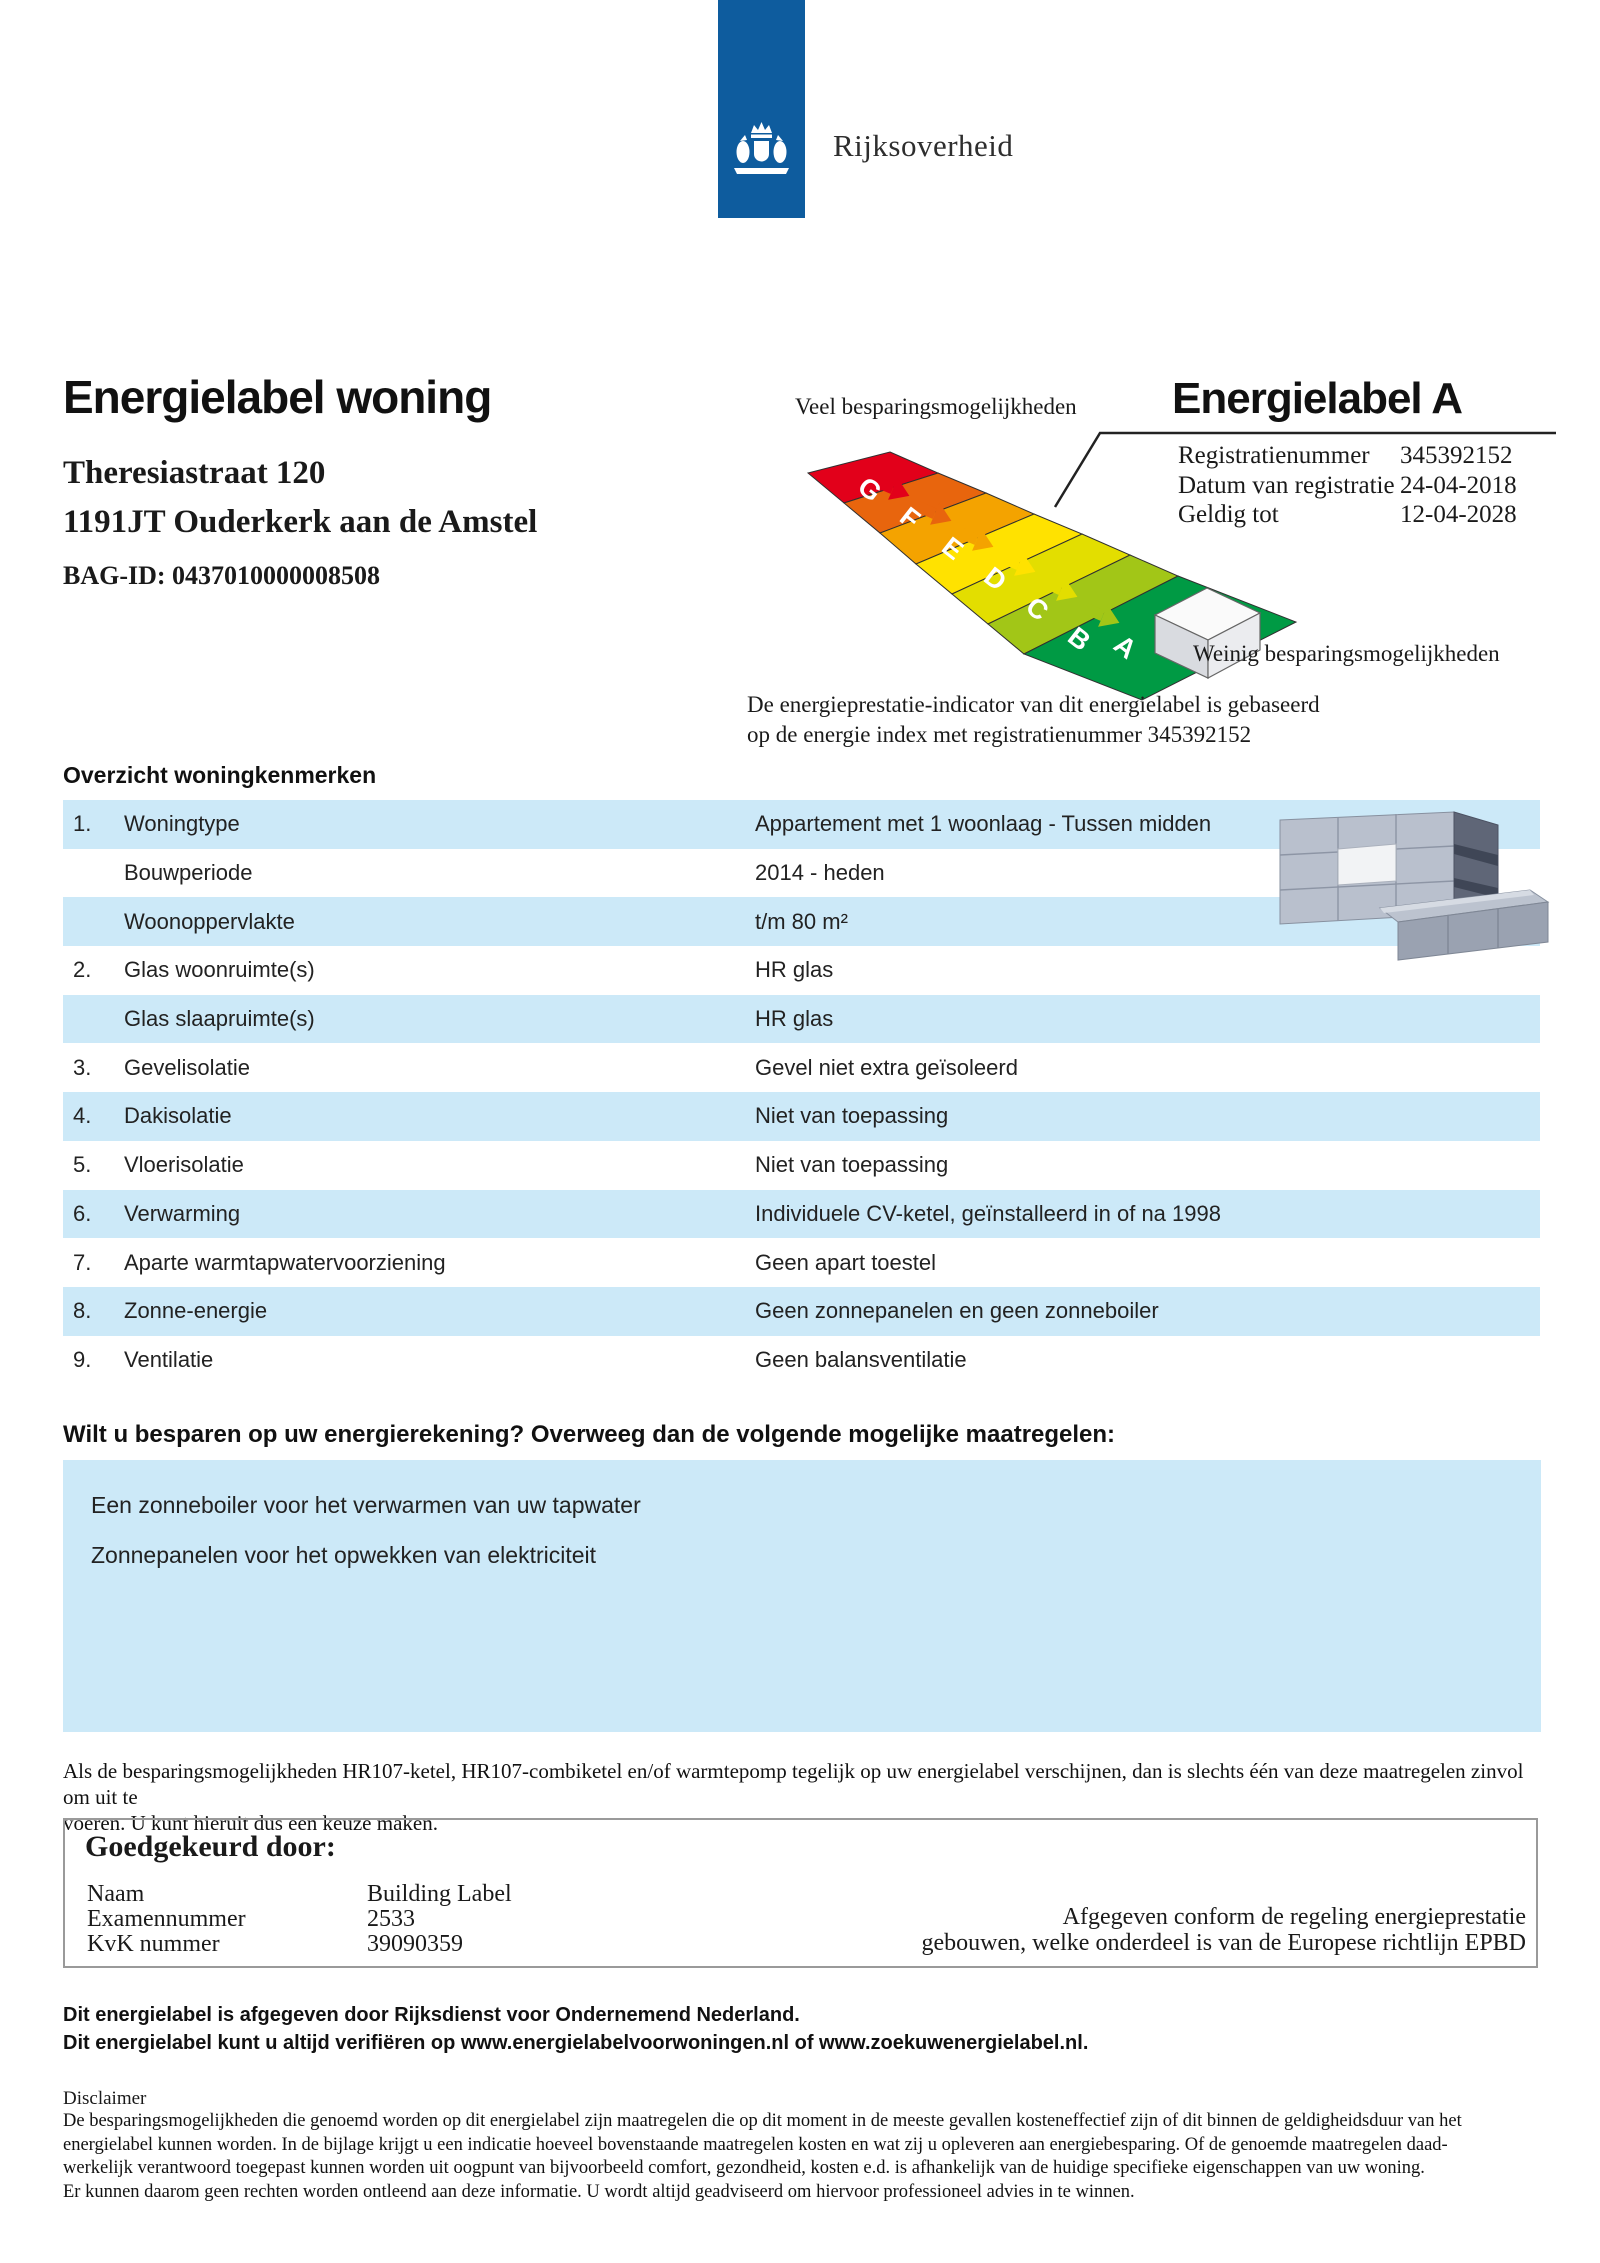 The width and height of the screenshot is (1600, 2263). Describe the element at coordinates (1346, 653) in the screenshot. I see `weinig-besparingsmogelijkheden-label: Weinig besparingsmogelijkheden` at that location.